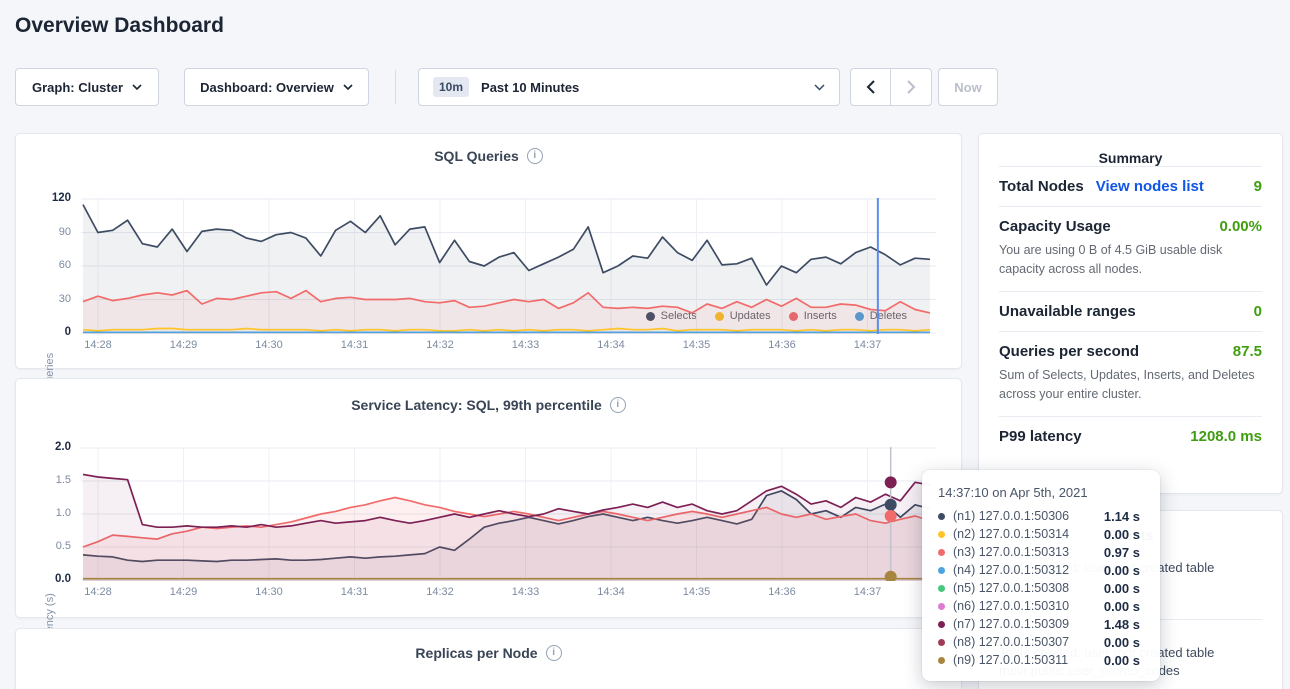  I want to click on tooltip-node-row: (n5) 127.0.0.1:50308 0.00 s, so click(1042, 588).